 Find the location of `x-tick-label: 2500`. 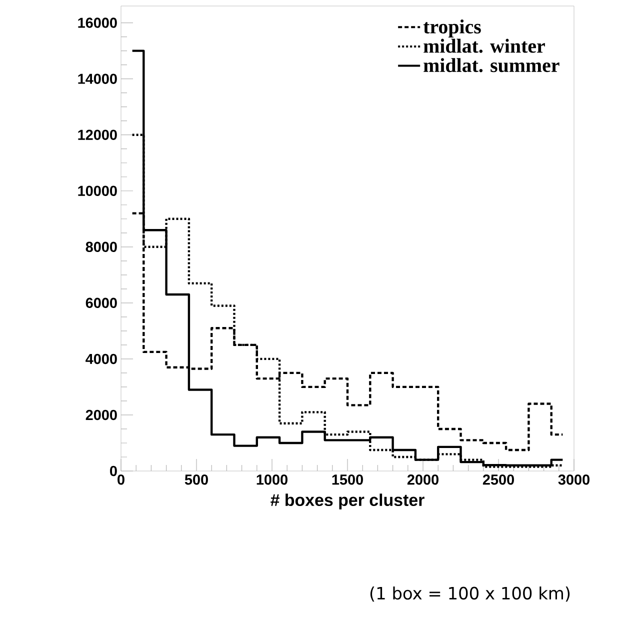

x-tick-label: 2500 is located at coordinates (498, 479).